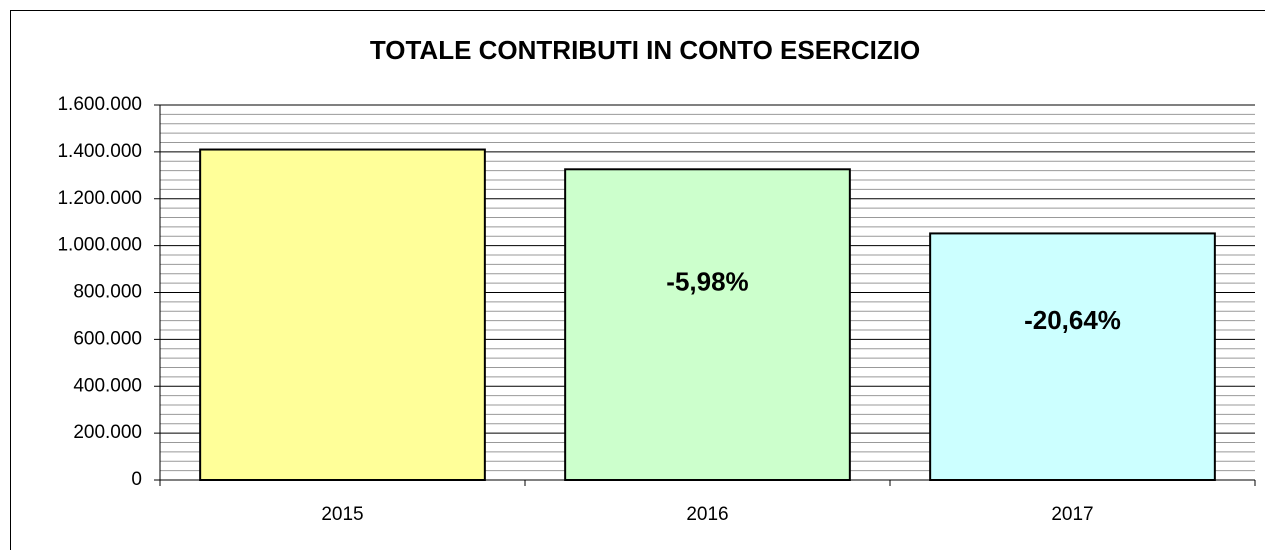 The image size is (1265, 550). Describe the element at coordinates (707, 281) in the screenshot. I see `annotation: -5,98%` at that location.